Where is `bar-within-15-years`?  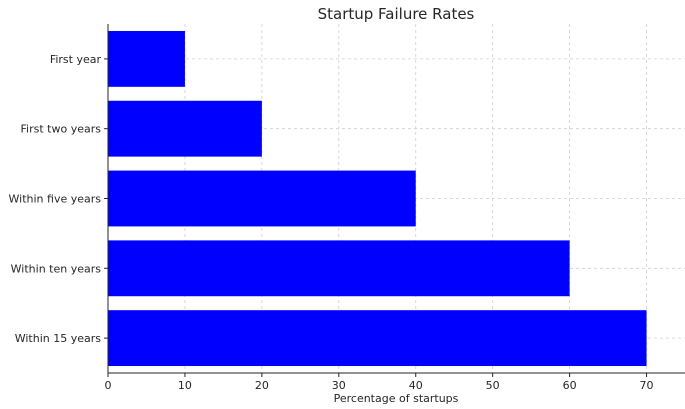 bar-within-15-years is located at coordinates (377, 338).